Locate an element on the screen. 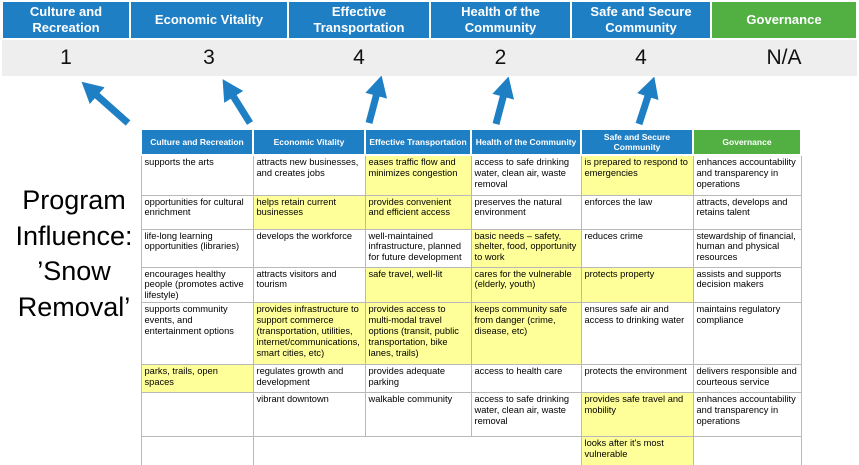 The width and height of the screenshot is (859, 465). matrix-cell: provides adequate parking is located at coordinates (418, 379).